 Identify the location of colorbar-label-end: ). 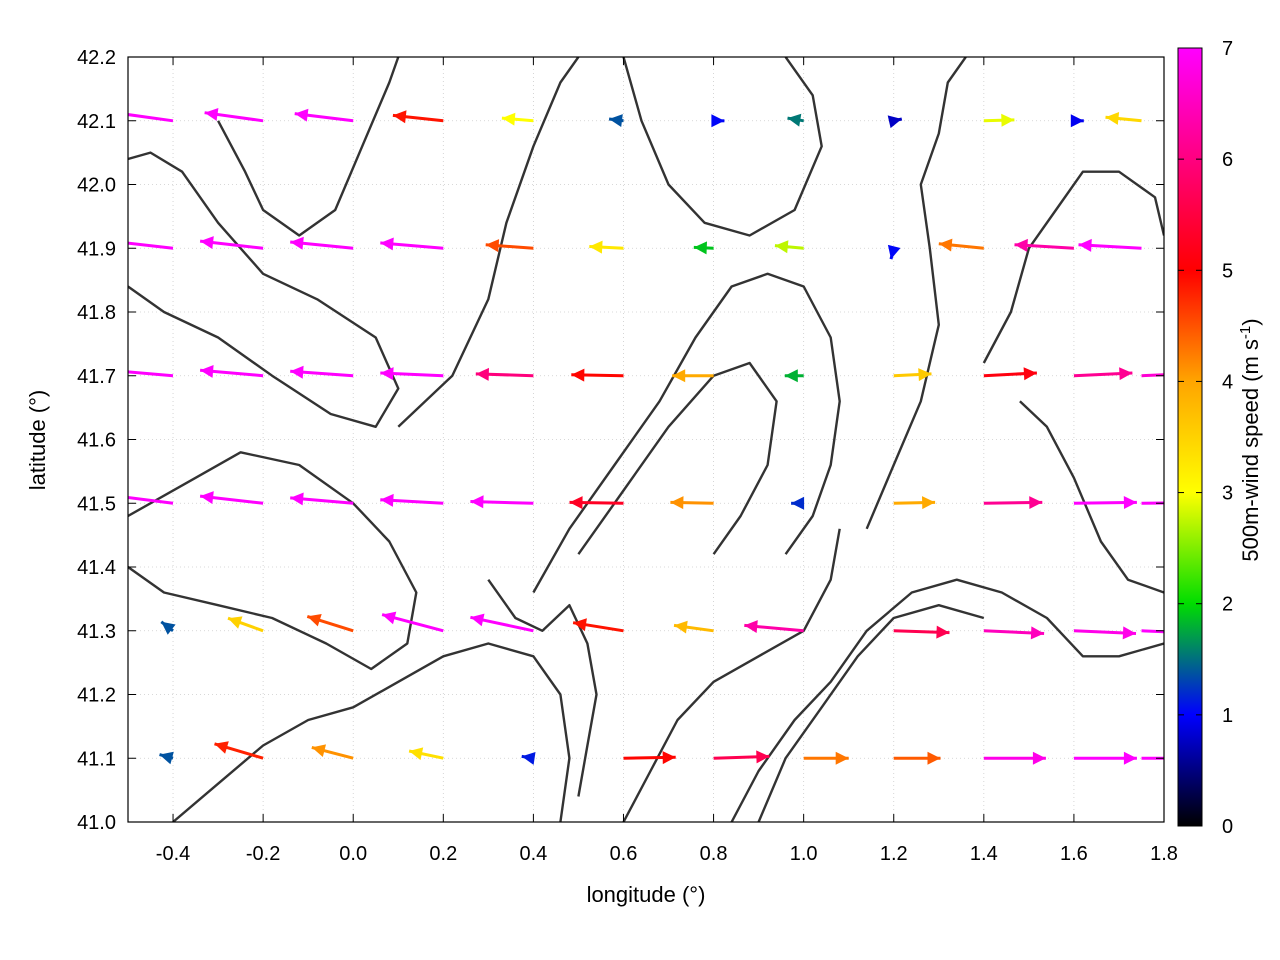
(1250, 321).